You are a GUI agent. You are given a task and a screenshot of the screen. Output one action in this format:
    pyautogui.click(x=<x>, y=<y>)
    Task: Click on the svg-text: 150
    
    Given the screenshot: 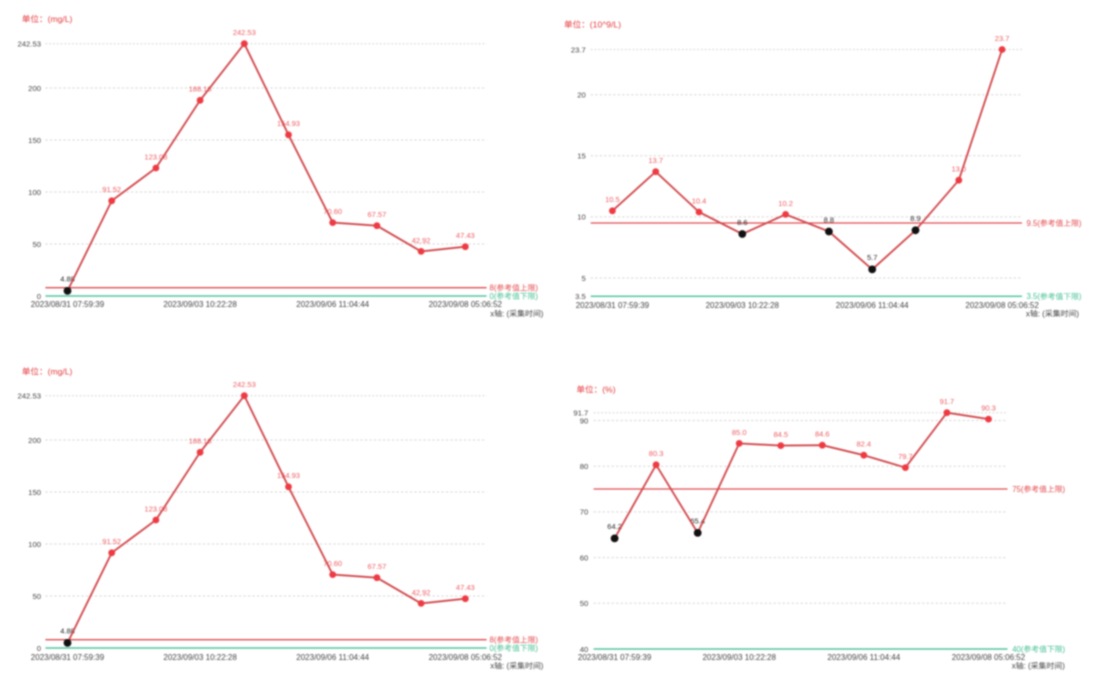 What is the action you would take?
    pyautogui.click(x=34, y=140)
    